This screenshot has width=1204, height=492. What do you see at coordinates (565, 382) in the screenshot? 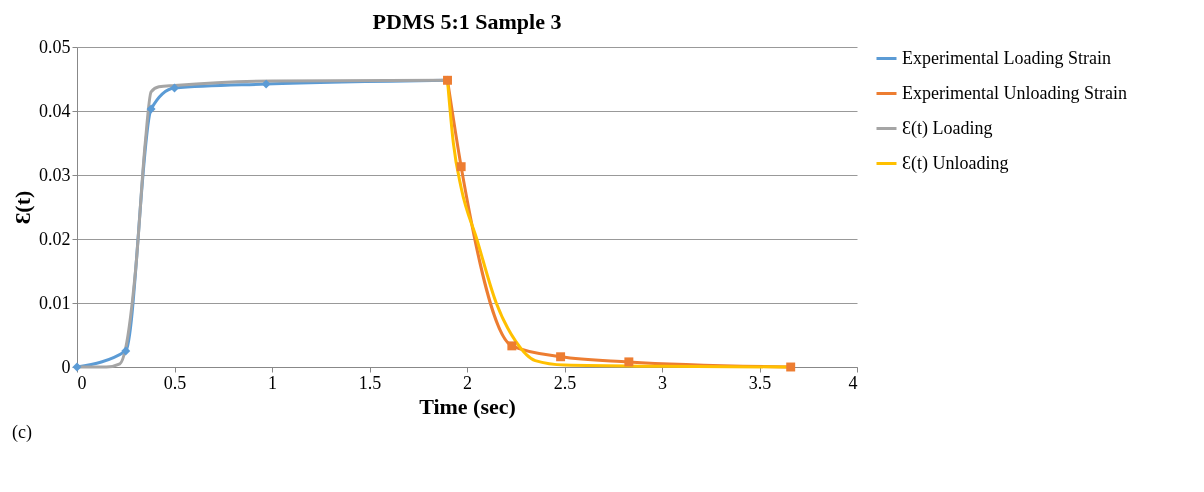
I see `x-tick-label: 2.5` at bounding box center [565, 382].